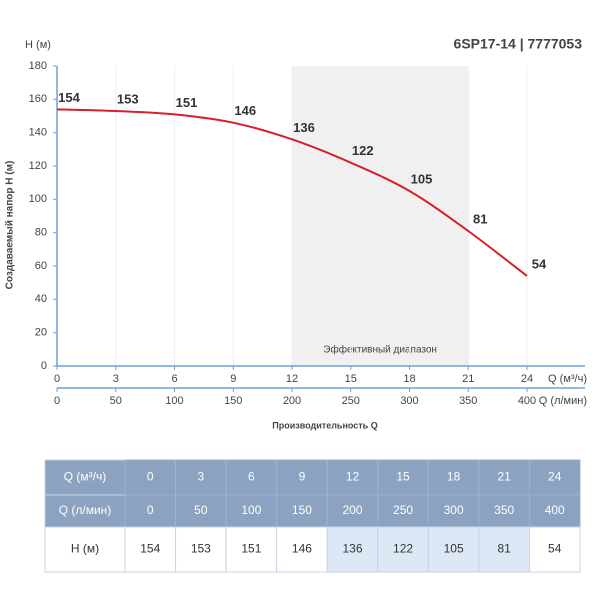 Image resolution: width=600 pixels, height=605 pixels. What do you see at coordinates (539, 263) in the screenshot?
I see `data-label: 54` at bounding box center [539, 263].